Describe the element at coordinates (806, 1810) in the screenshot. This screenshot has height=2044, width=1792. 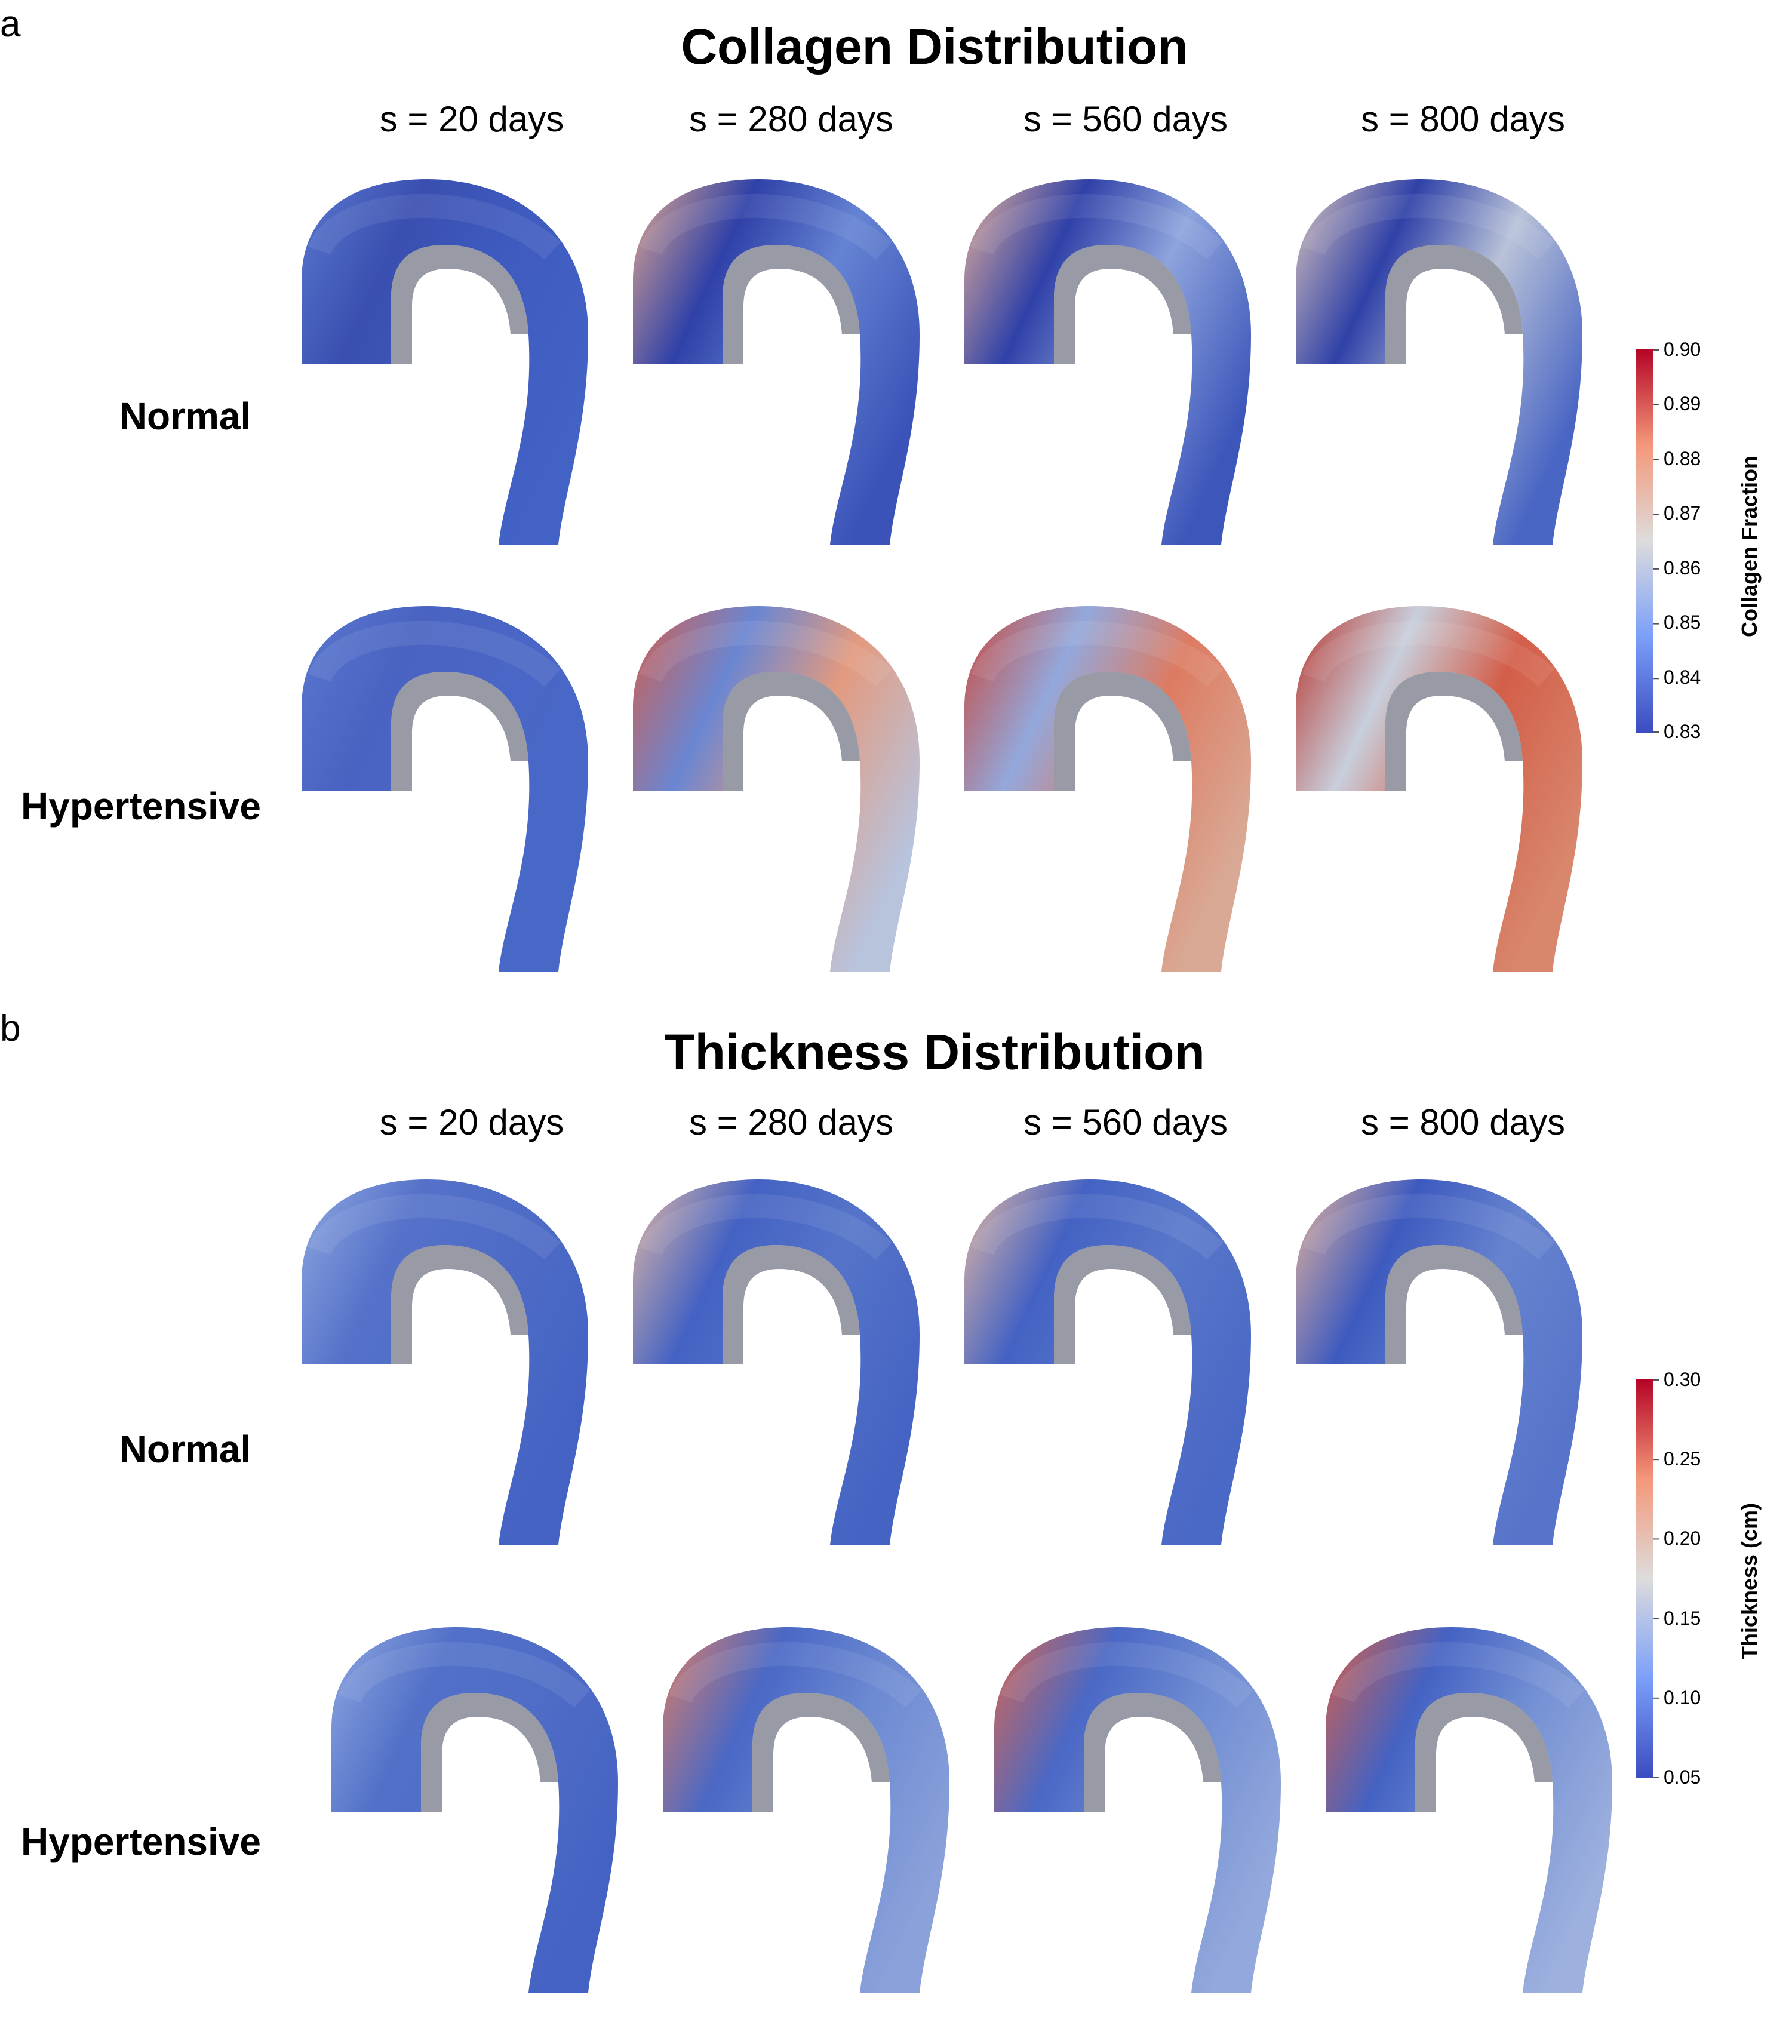
I see `panel-b-aorta-hypertensive-col2` at that location.